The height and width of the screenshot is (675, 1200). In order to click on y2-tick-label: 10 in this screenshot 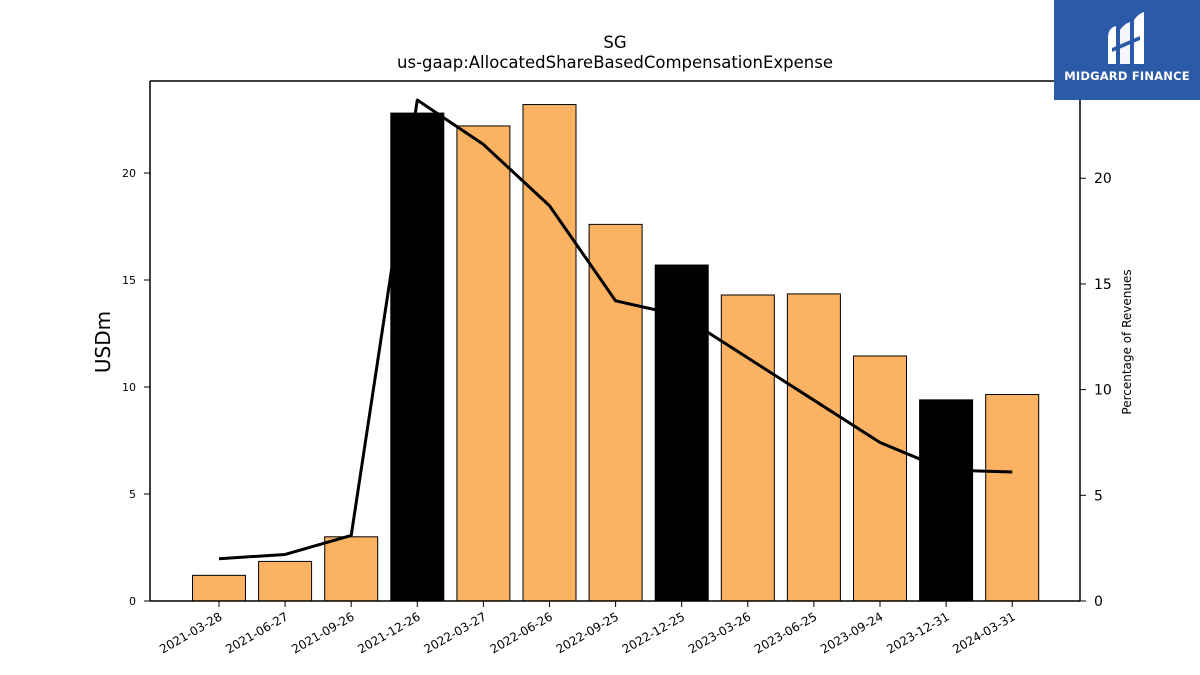, I will do `click(1103, 391)`.